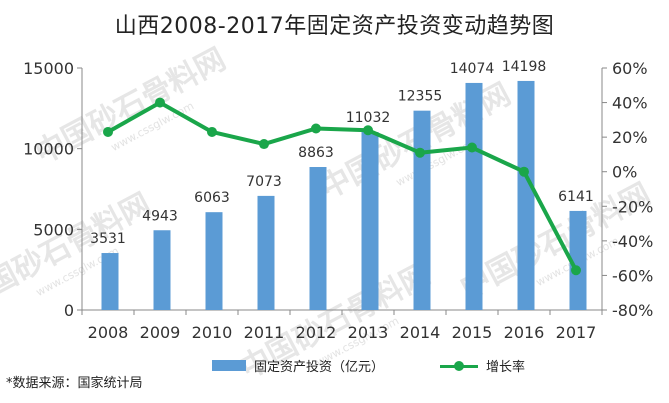  I want to click on right-tick-label: -20%, so click(632, 206).